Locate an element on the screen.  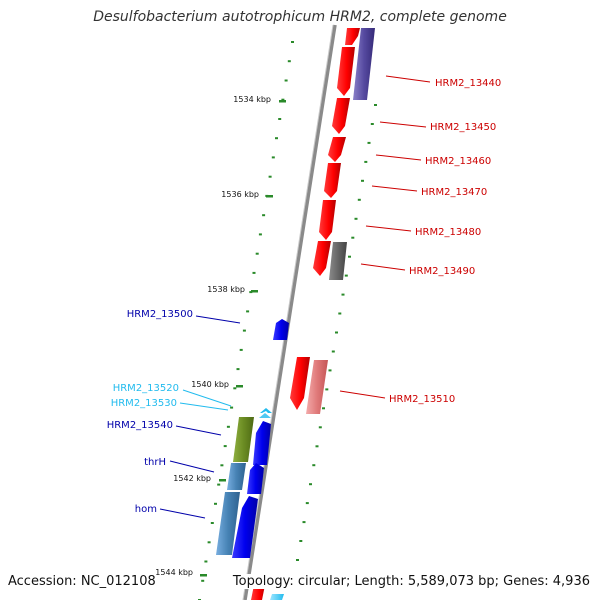
gene-red-top is located at coordinates (352, 36).